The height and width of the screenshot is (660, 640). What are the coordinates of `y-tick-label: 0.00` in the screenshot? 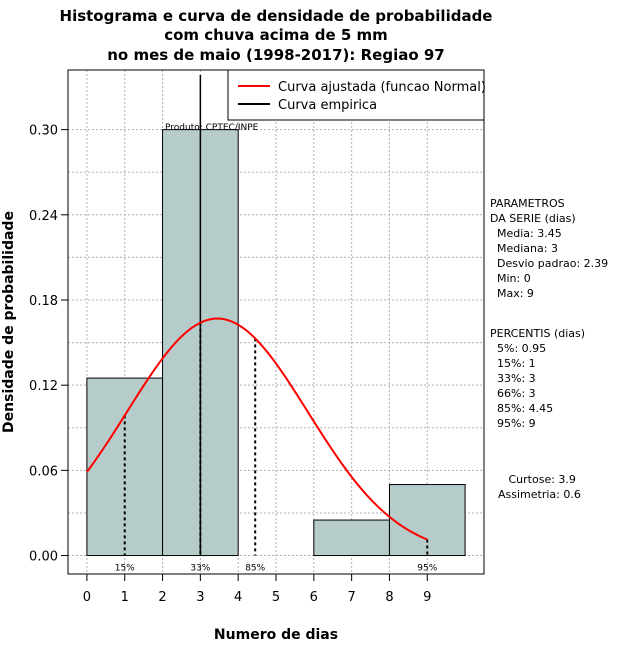 It's located at (43, 557).